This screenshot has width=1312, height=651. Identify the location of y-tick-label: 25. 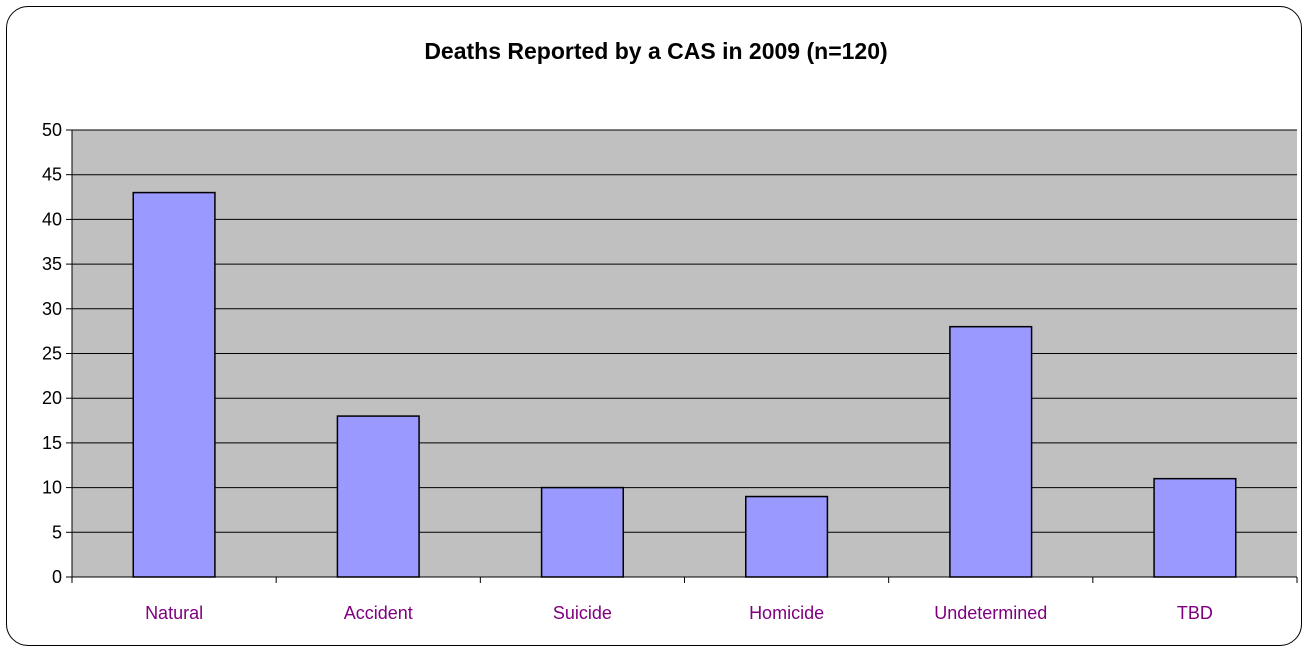
(52, 354).